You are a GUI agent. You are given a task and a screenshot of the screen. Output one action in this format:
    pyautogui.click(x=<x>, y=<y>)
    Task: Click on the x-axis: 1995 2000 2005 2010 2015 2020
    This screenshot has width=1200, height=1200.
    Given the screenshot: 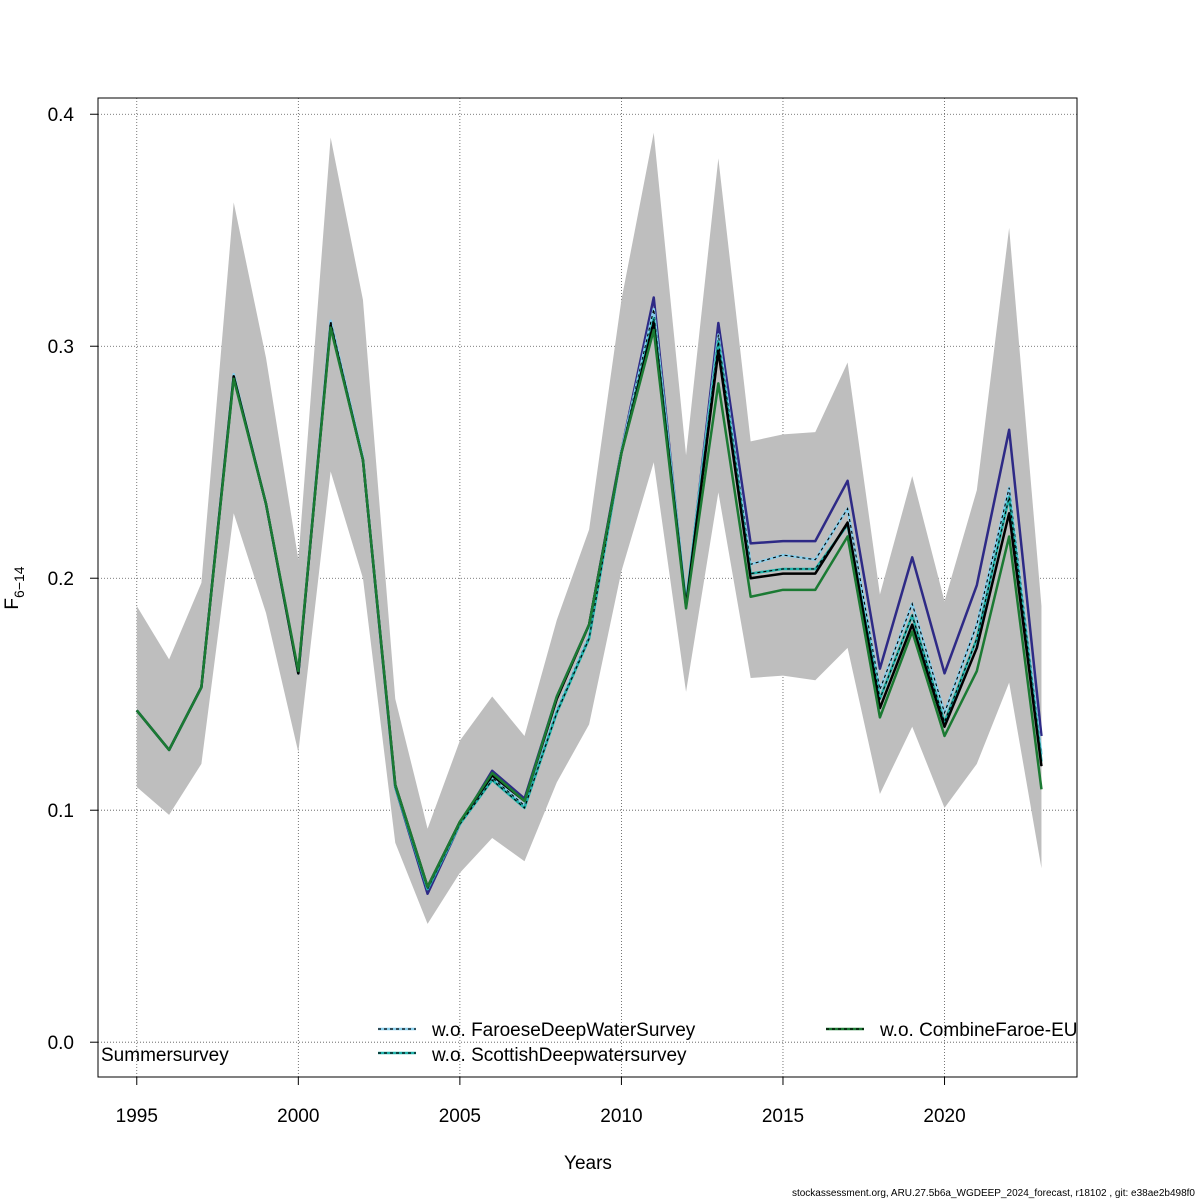 What is the action you would take?
    pyautogui.click(x=541, y=1102)
    